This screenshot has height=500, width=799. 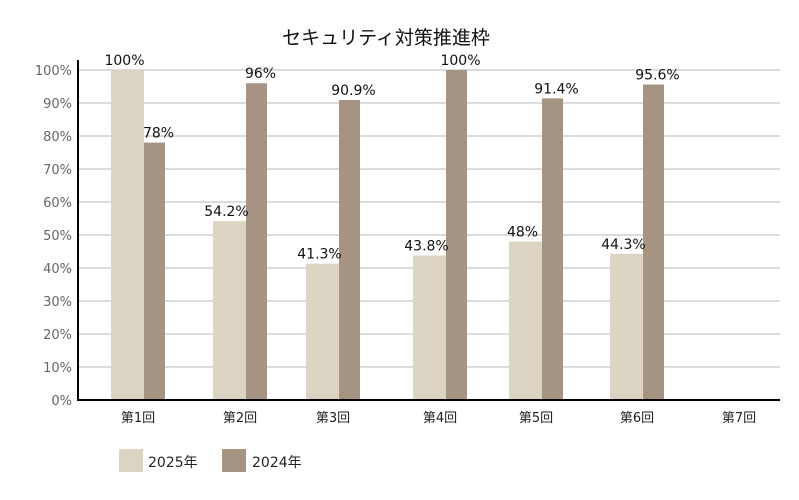 I want to click on y-tick-label: 90%, so click(x=57, y=104).